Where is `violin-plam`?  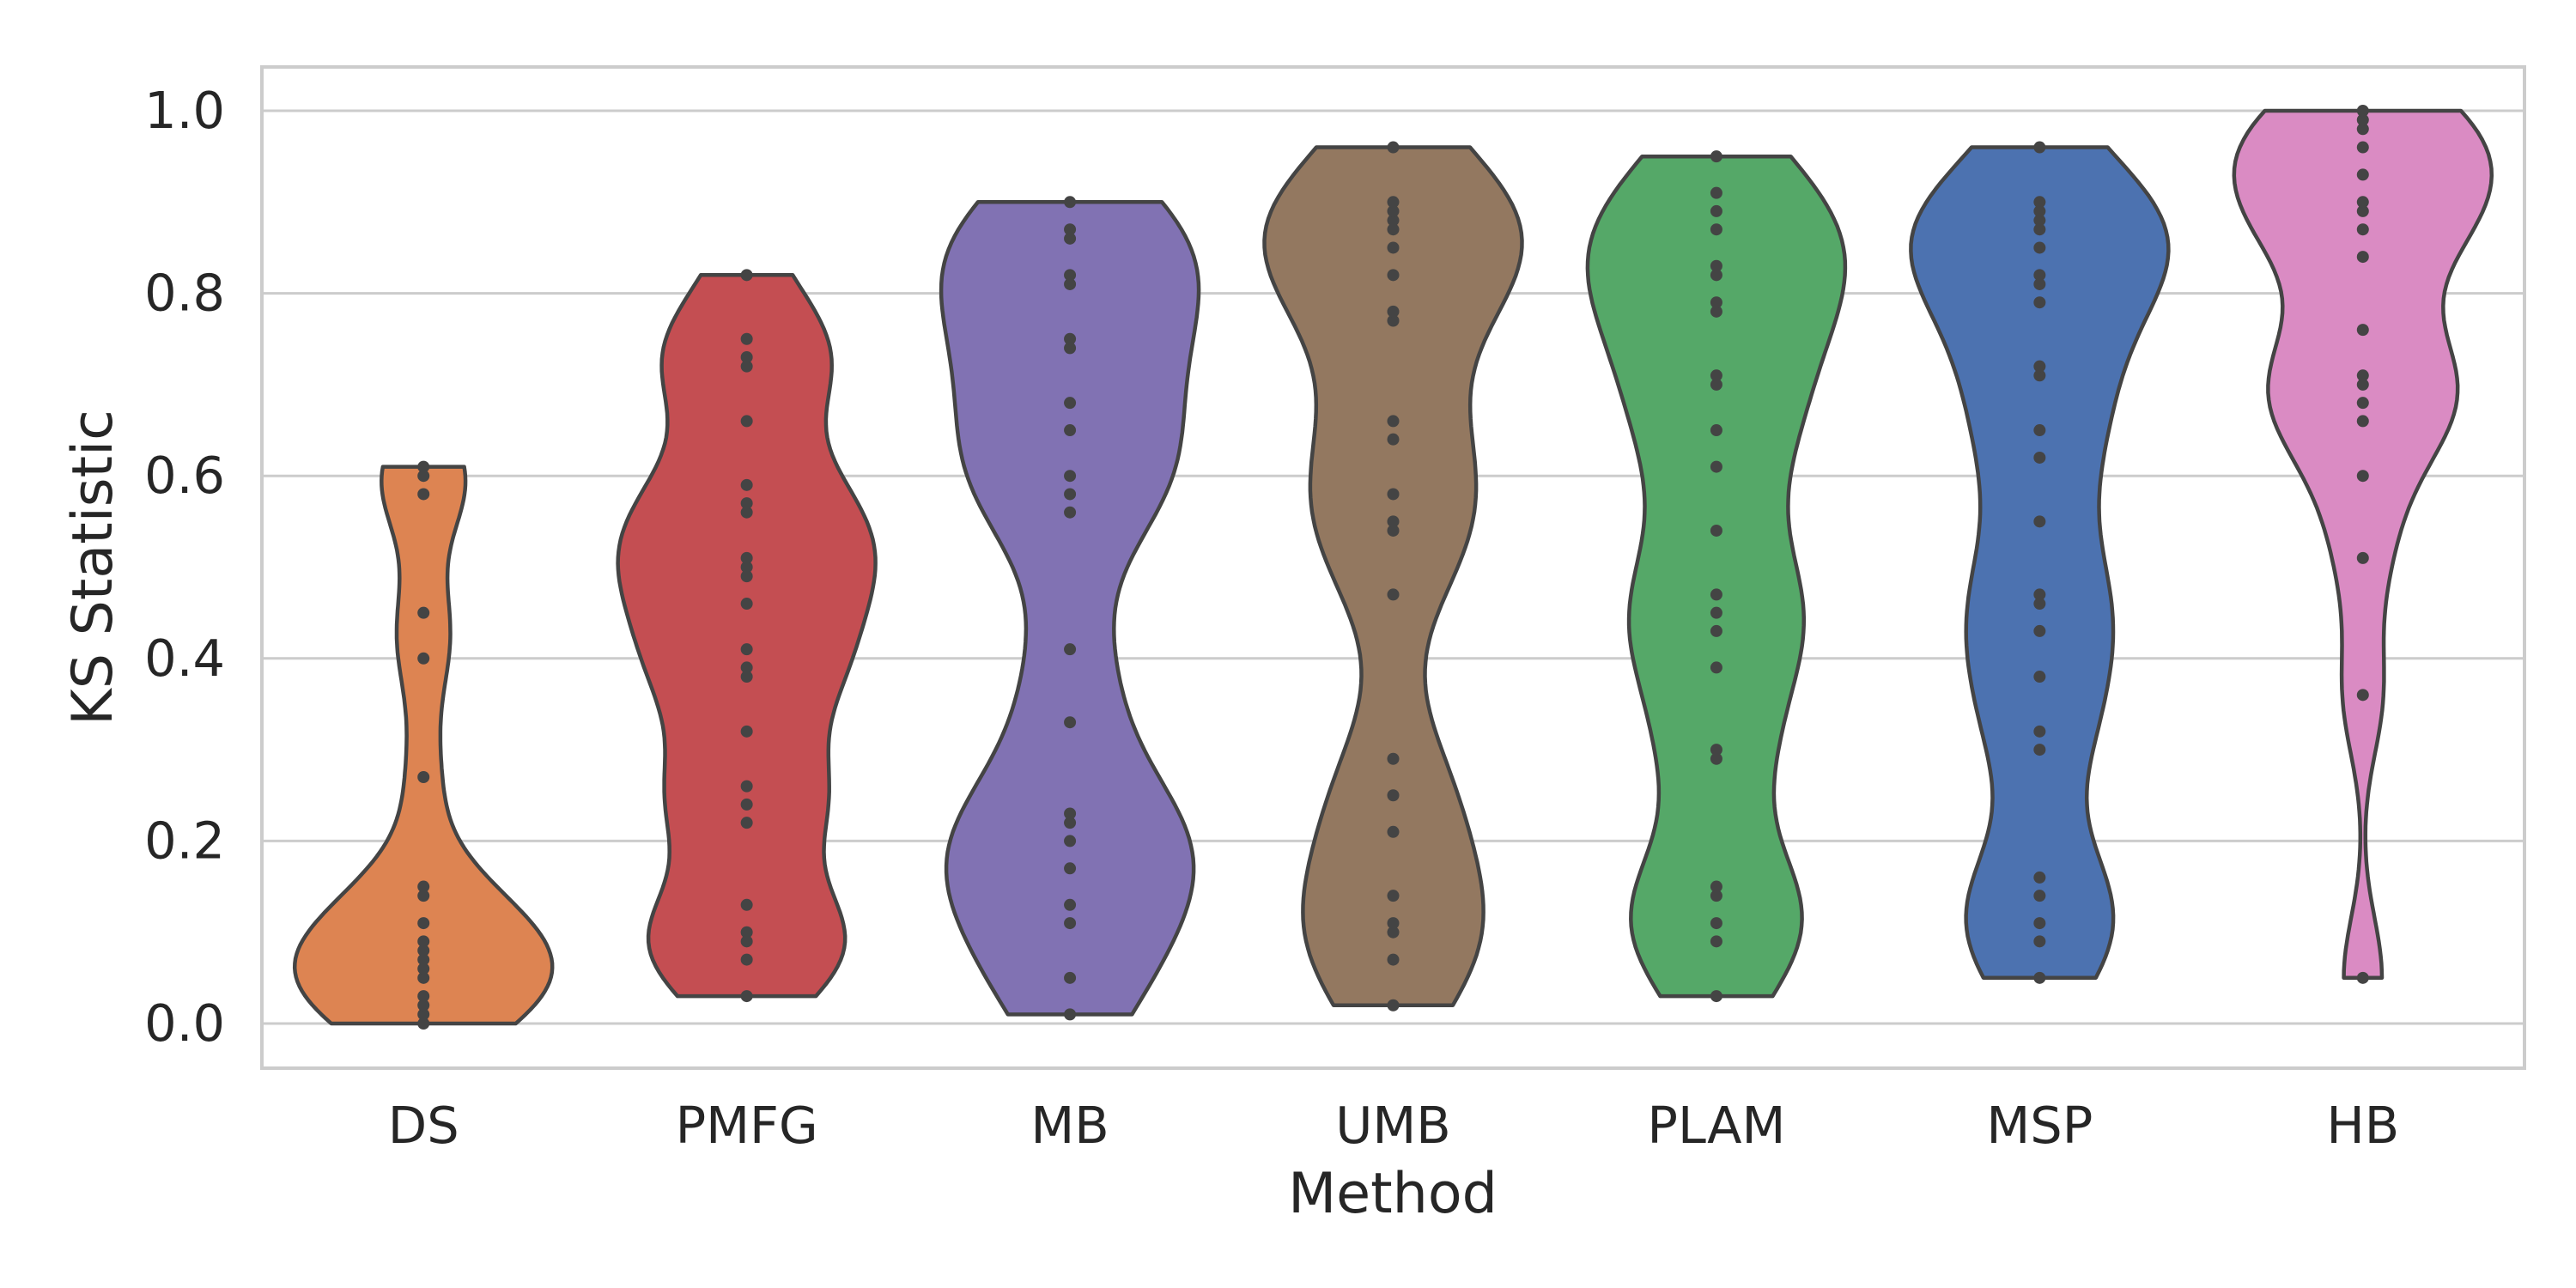 violin-plam is located at coordinates (1716, 576).